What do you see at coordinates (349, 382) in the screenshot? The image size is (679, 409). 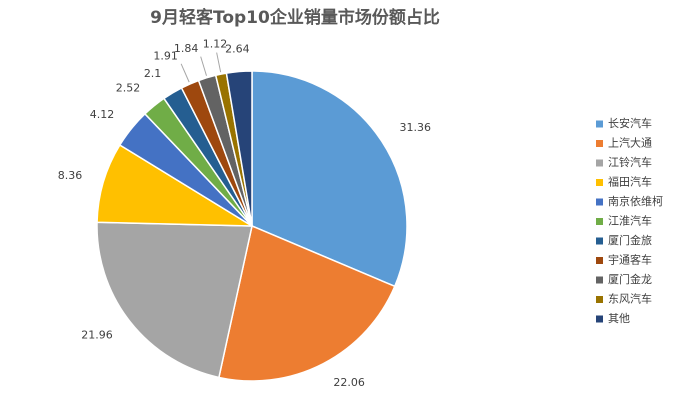 I see `data-label: 22.06` at bounding box center [349, 382].